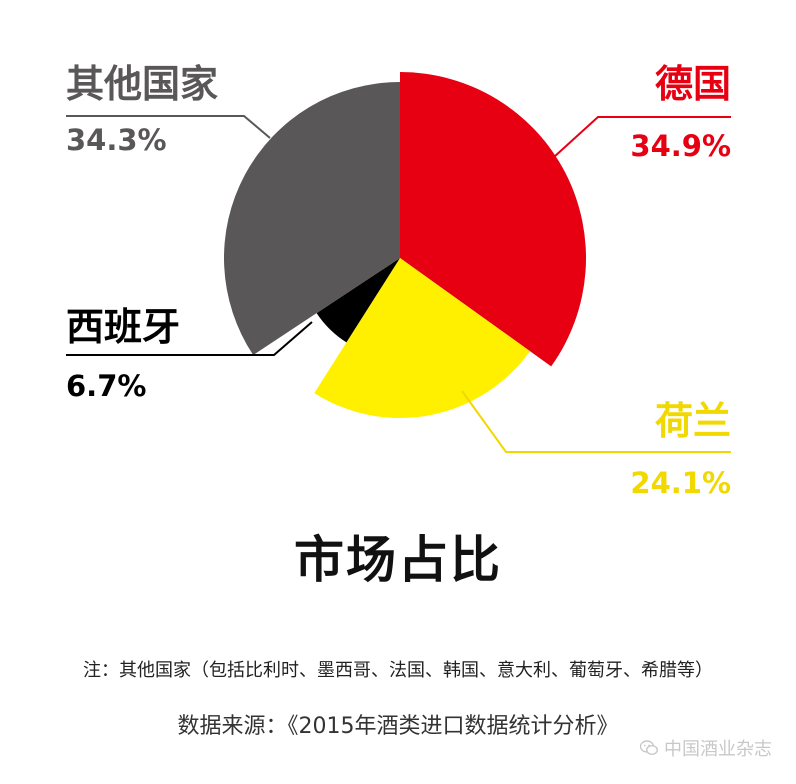 The height and width of the screenshot is (784, 796). What do you see at coordinates (693, 421) in the screenshot?
I see `label-name-netherlands: 荷兰` at bounding box center [693, 421].